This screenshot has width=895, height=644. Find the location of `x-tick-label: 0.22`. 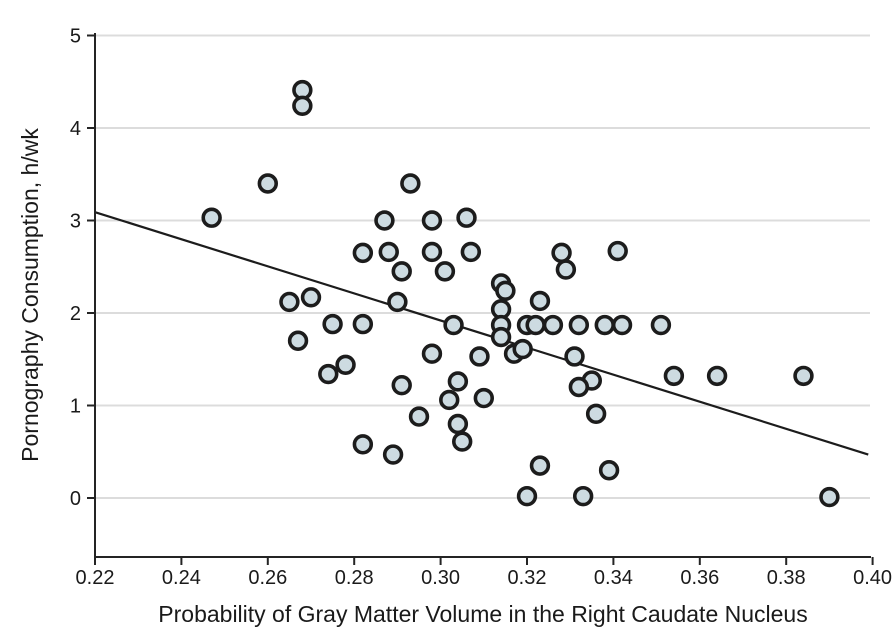

x-tick-label: 0.22 is located at coordinates (95, 578).